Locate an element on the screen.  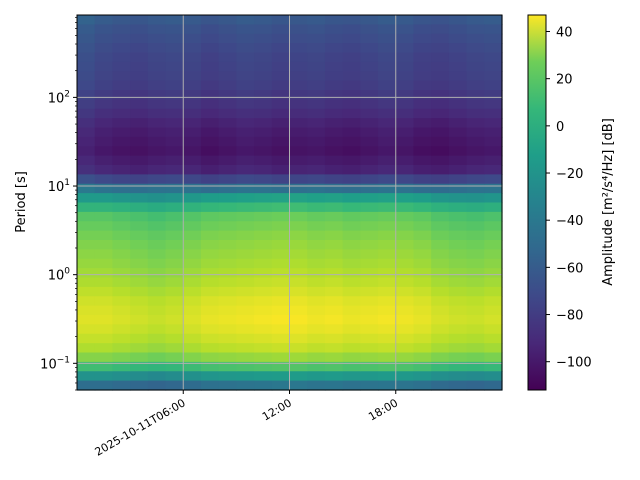
colorbar-ticks: −100 −80 −60 −40 −20 0 20 40 is located at coordinates (569, 198).